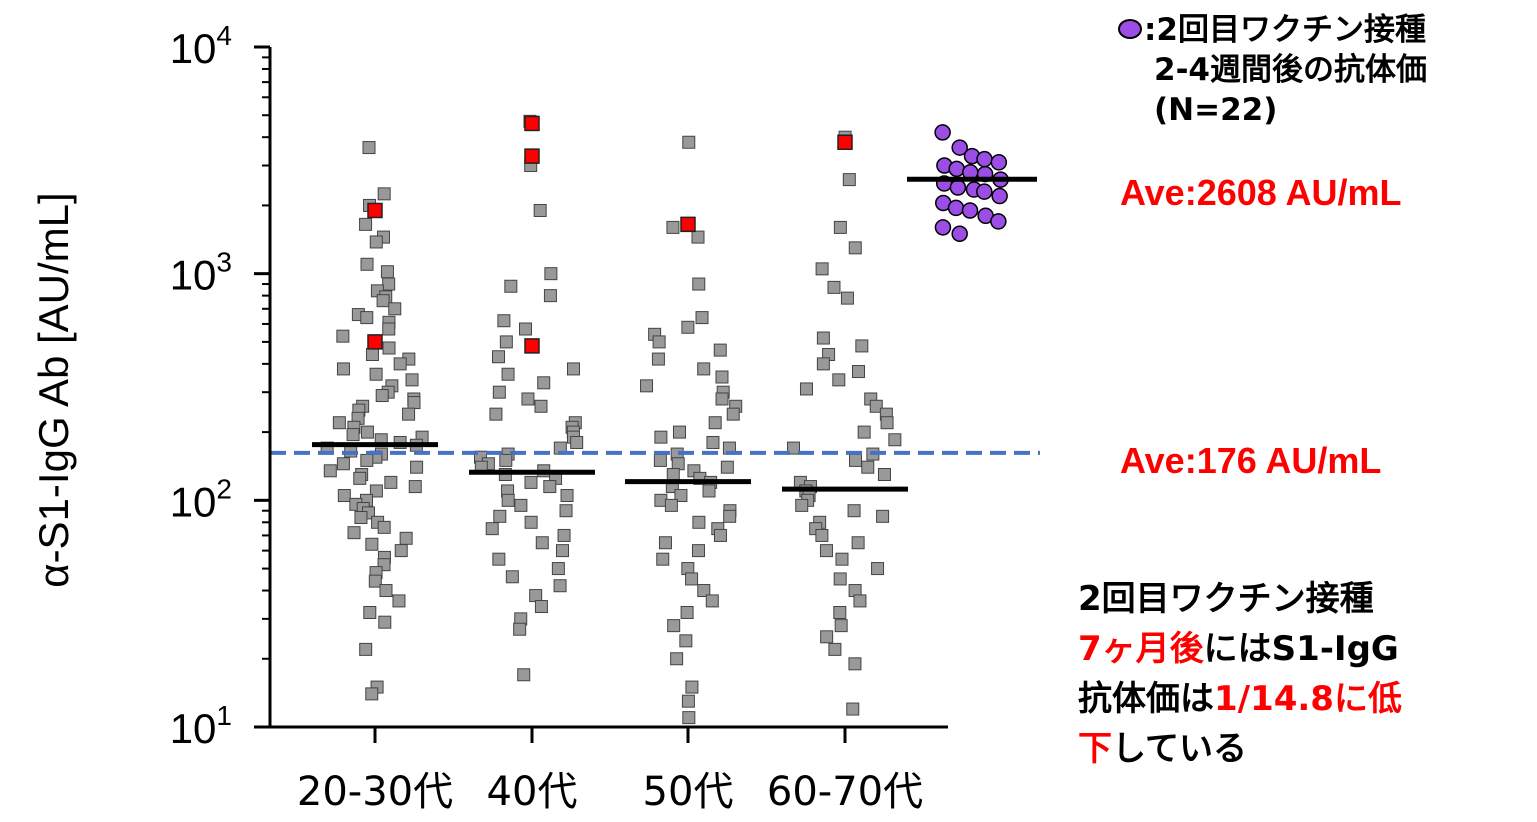 The height and width of the screenshot is (822, 1537). Describe the element at coordinates (220, 386) in the screenshot. I see `y-ticks: 101 102 103 104` at that location.